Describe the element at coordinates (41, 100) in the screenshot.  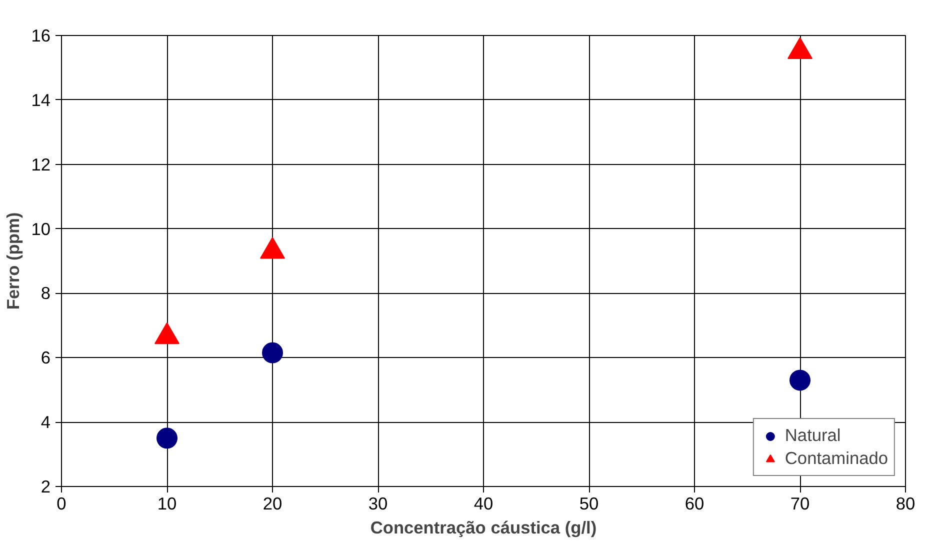
I see `y-tick-label: 14` at that location.